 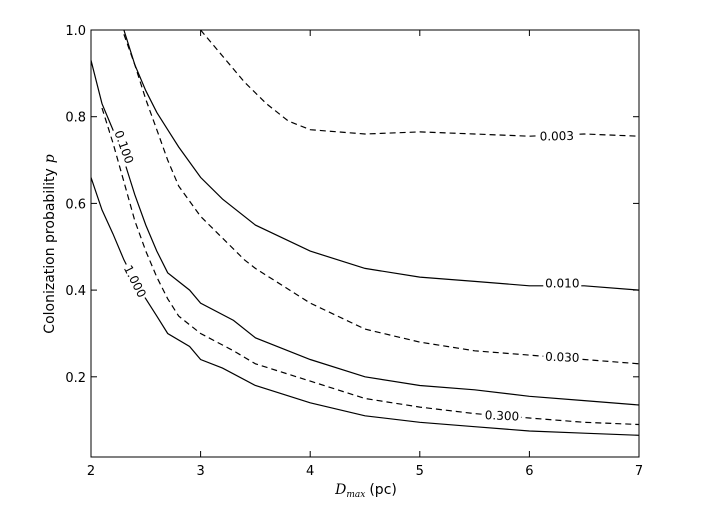 I want to click on x-axis-label: Dmax (pc), so click(x=365, y=491).